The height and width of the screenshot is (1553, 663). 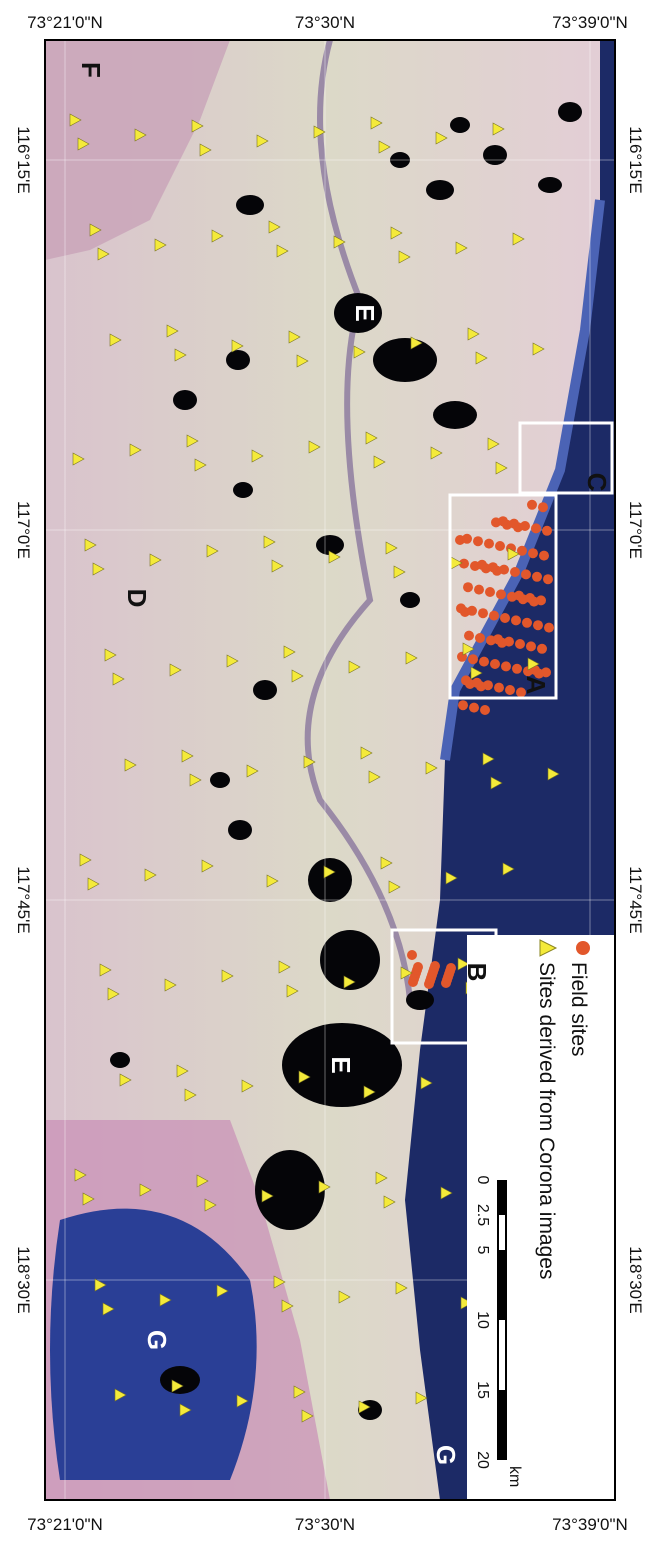 What do you see at coordinates (325, 1524) in the screenshot?
I see `bottom-coord-label: 73°30'N` at bounding box center [325, 1524].